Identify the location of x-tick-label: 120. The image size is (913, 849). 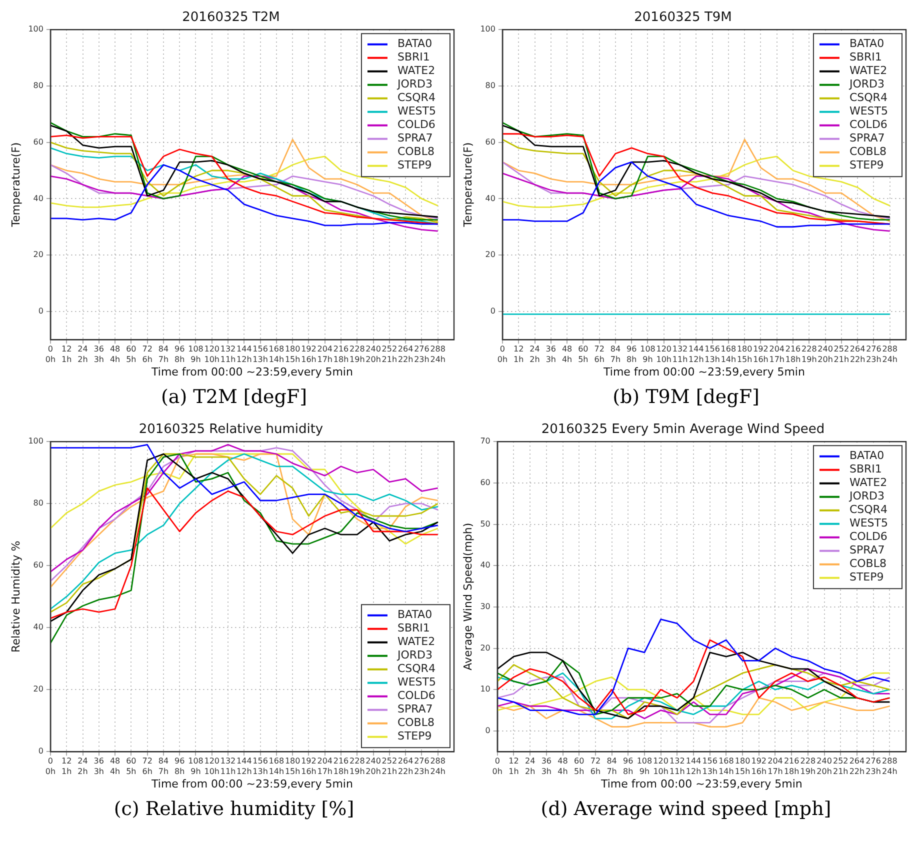
(660, 761).